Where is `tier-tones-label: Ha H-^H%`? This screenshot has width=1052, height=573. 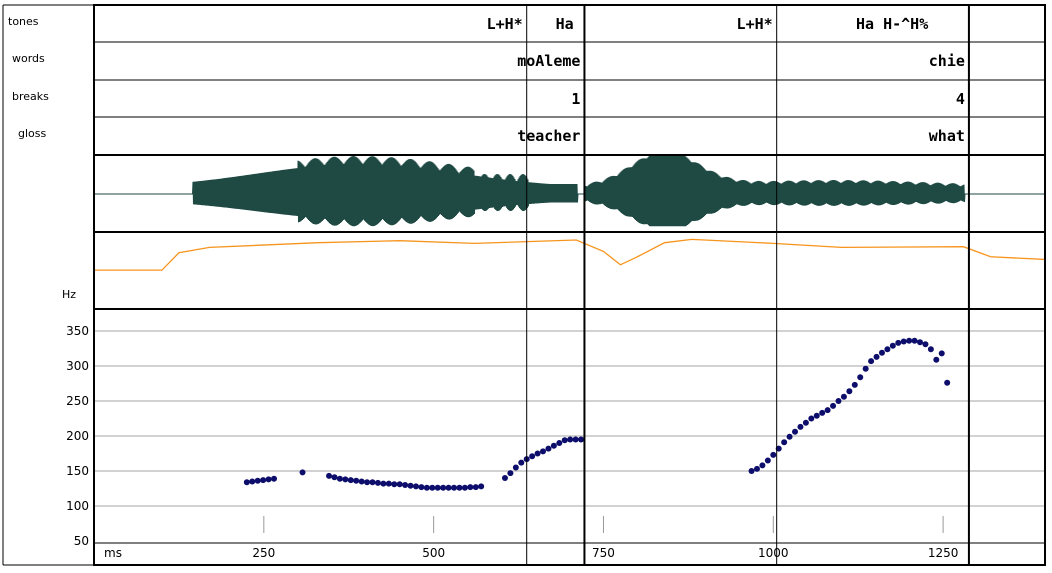
tier-tones-label: Ha H-^H% is located at coordinates (892, 24).